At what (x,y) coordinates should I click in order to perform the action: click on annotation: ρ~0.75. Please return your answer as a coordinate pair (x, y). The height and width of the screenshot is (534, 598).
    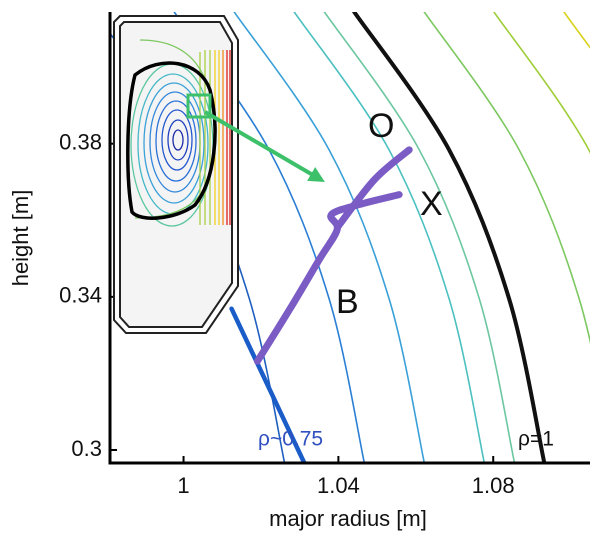
    Looking at the image, I should click on (290, 439).